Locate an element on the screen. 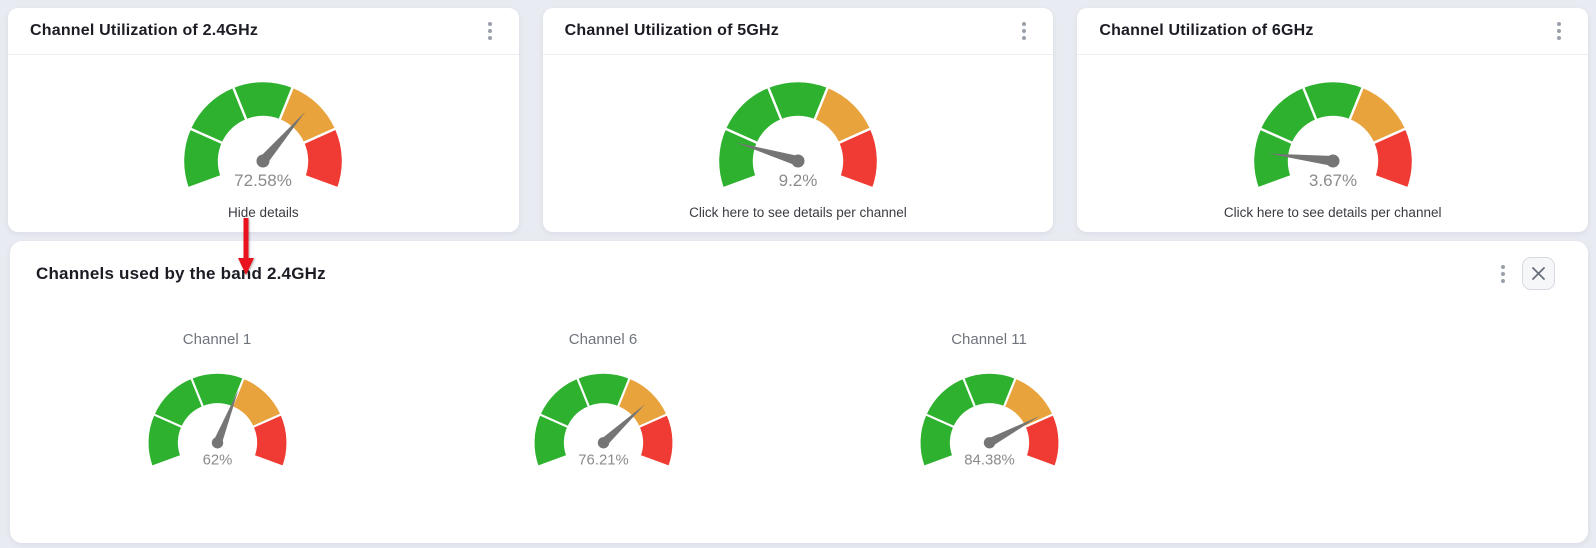 The width and height of the screenshot is (1596, 548). svg-text: 62% is located at coordinates (217, 461).